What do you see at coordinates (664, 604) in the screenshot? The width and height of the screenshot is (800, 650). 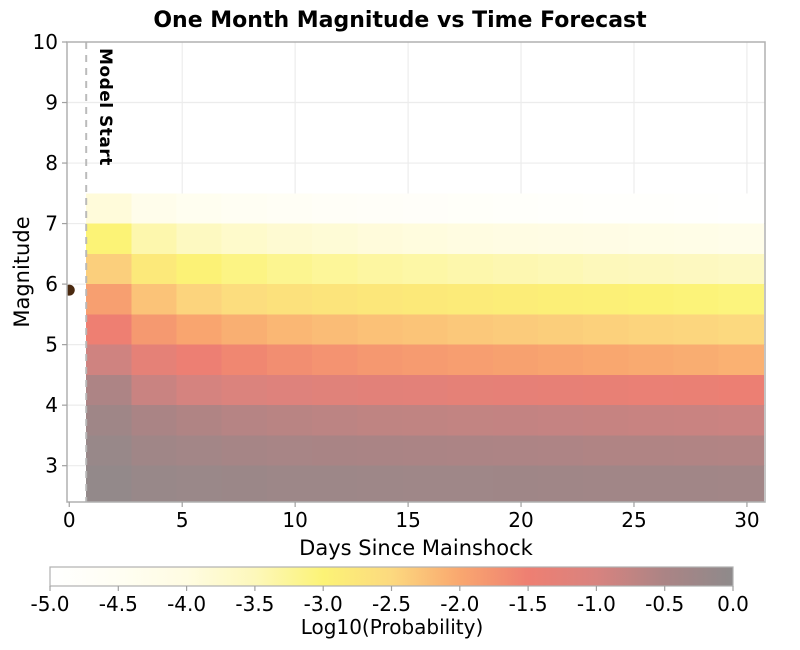 I see `colorbar-tick-label: -0.5` at bounding box center [664, 604].